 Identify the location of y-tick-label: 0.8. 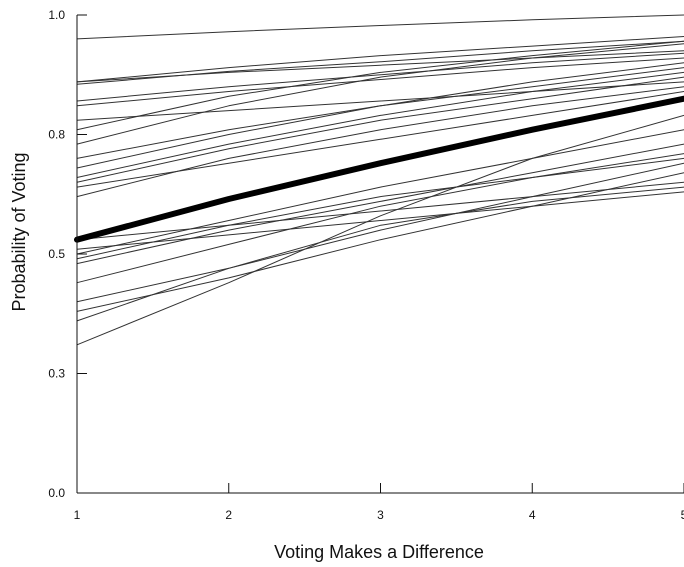
(56, 135).